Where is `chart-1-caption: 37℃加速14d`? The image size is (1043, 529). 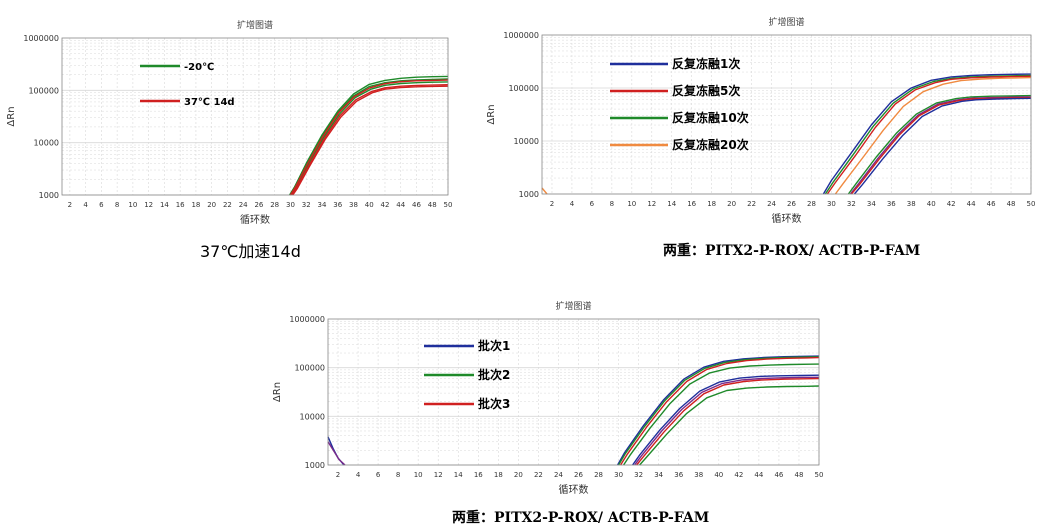 chart-1-caption: 37℃加速14d is located at coordinates (250, 251).